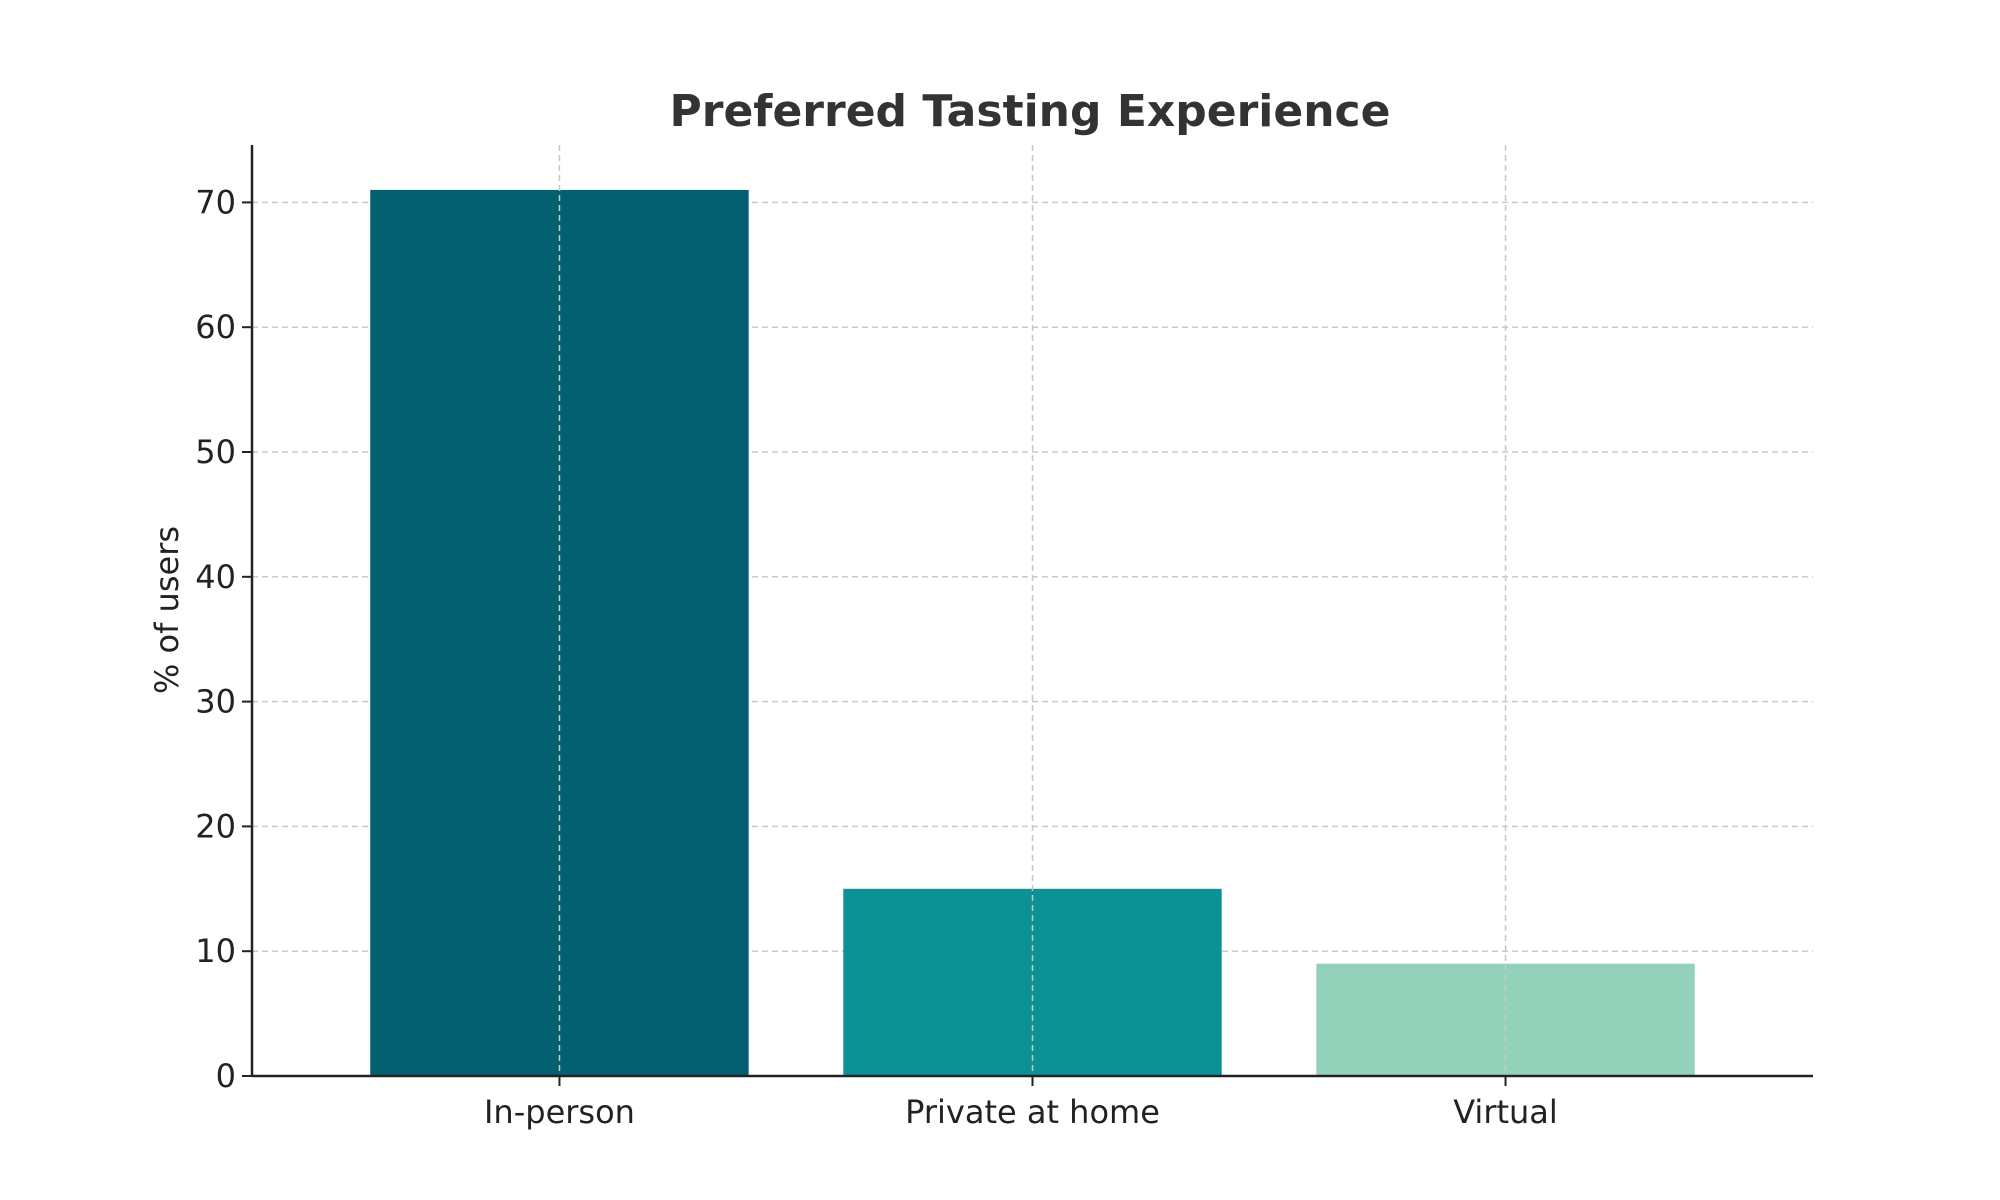 The image size is (2000, 1200). Describe the element at coordinates (215, 327) in the screenshot. I see `y-tick-label: 60` at that location.